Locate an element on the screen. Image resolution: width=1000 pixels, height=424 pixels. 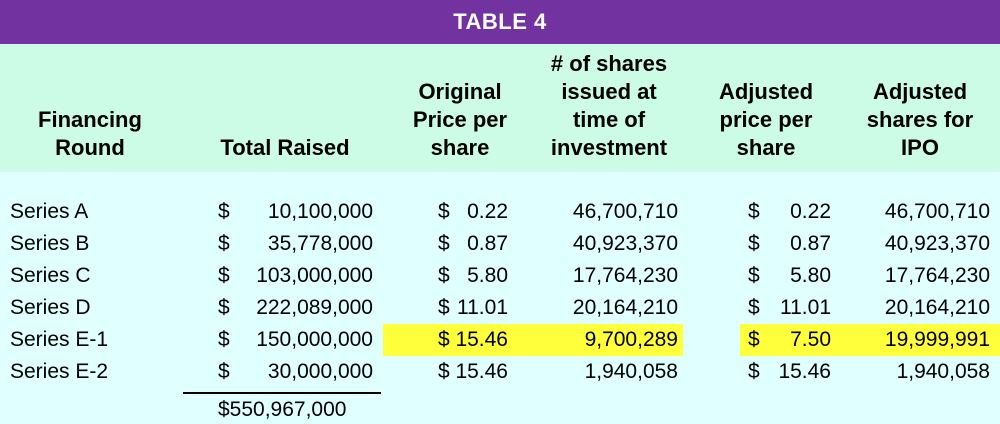
header-shares-issued: # of shares issued at time of investment is located at coordinates (609, 106).